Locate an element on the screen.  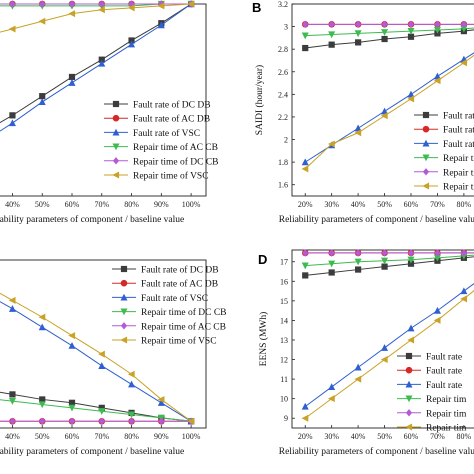
y-tick-label: 2.8 is located at coordinates (283, 49).